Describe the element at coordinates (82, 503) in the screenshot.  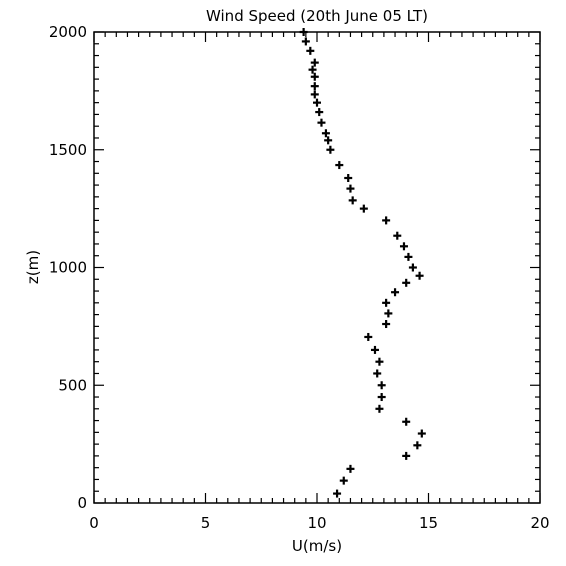
I see `y-tick-label: 0` at that location.